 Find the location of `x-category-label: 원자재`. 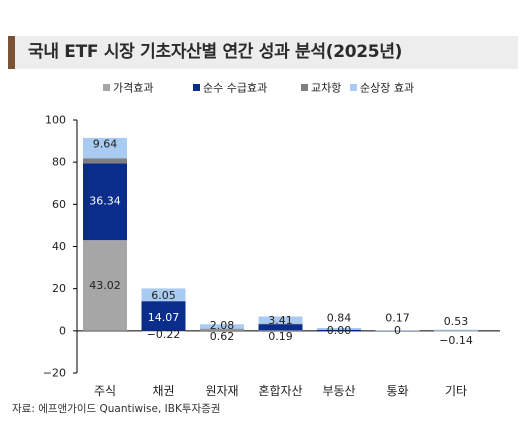

x-category-label: 원자재 is located at coordinates (221, 391).